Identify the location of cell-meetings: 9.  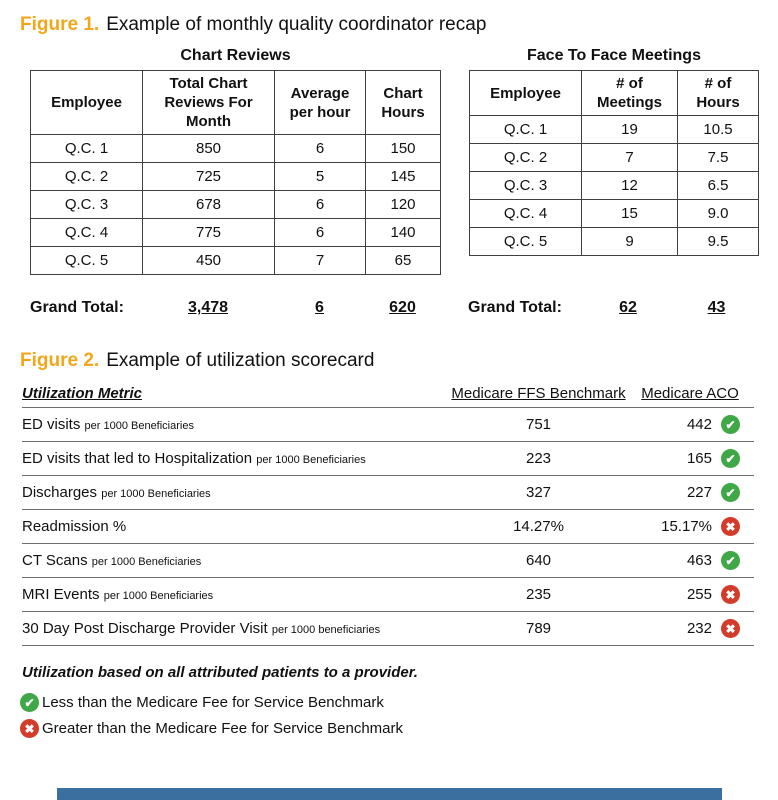
(629, 241).